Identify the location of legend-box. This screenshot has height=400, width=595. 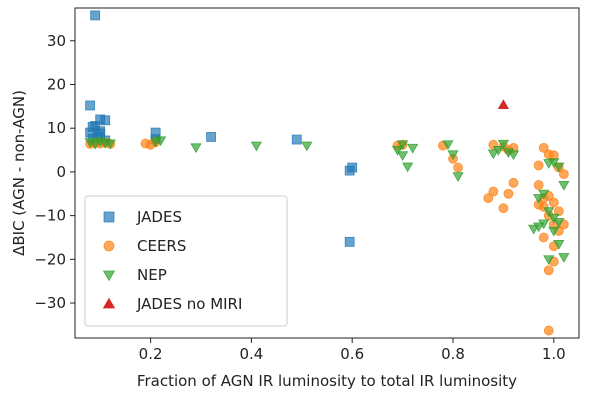
(186, 261).